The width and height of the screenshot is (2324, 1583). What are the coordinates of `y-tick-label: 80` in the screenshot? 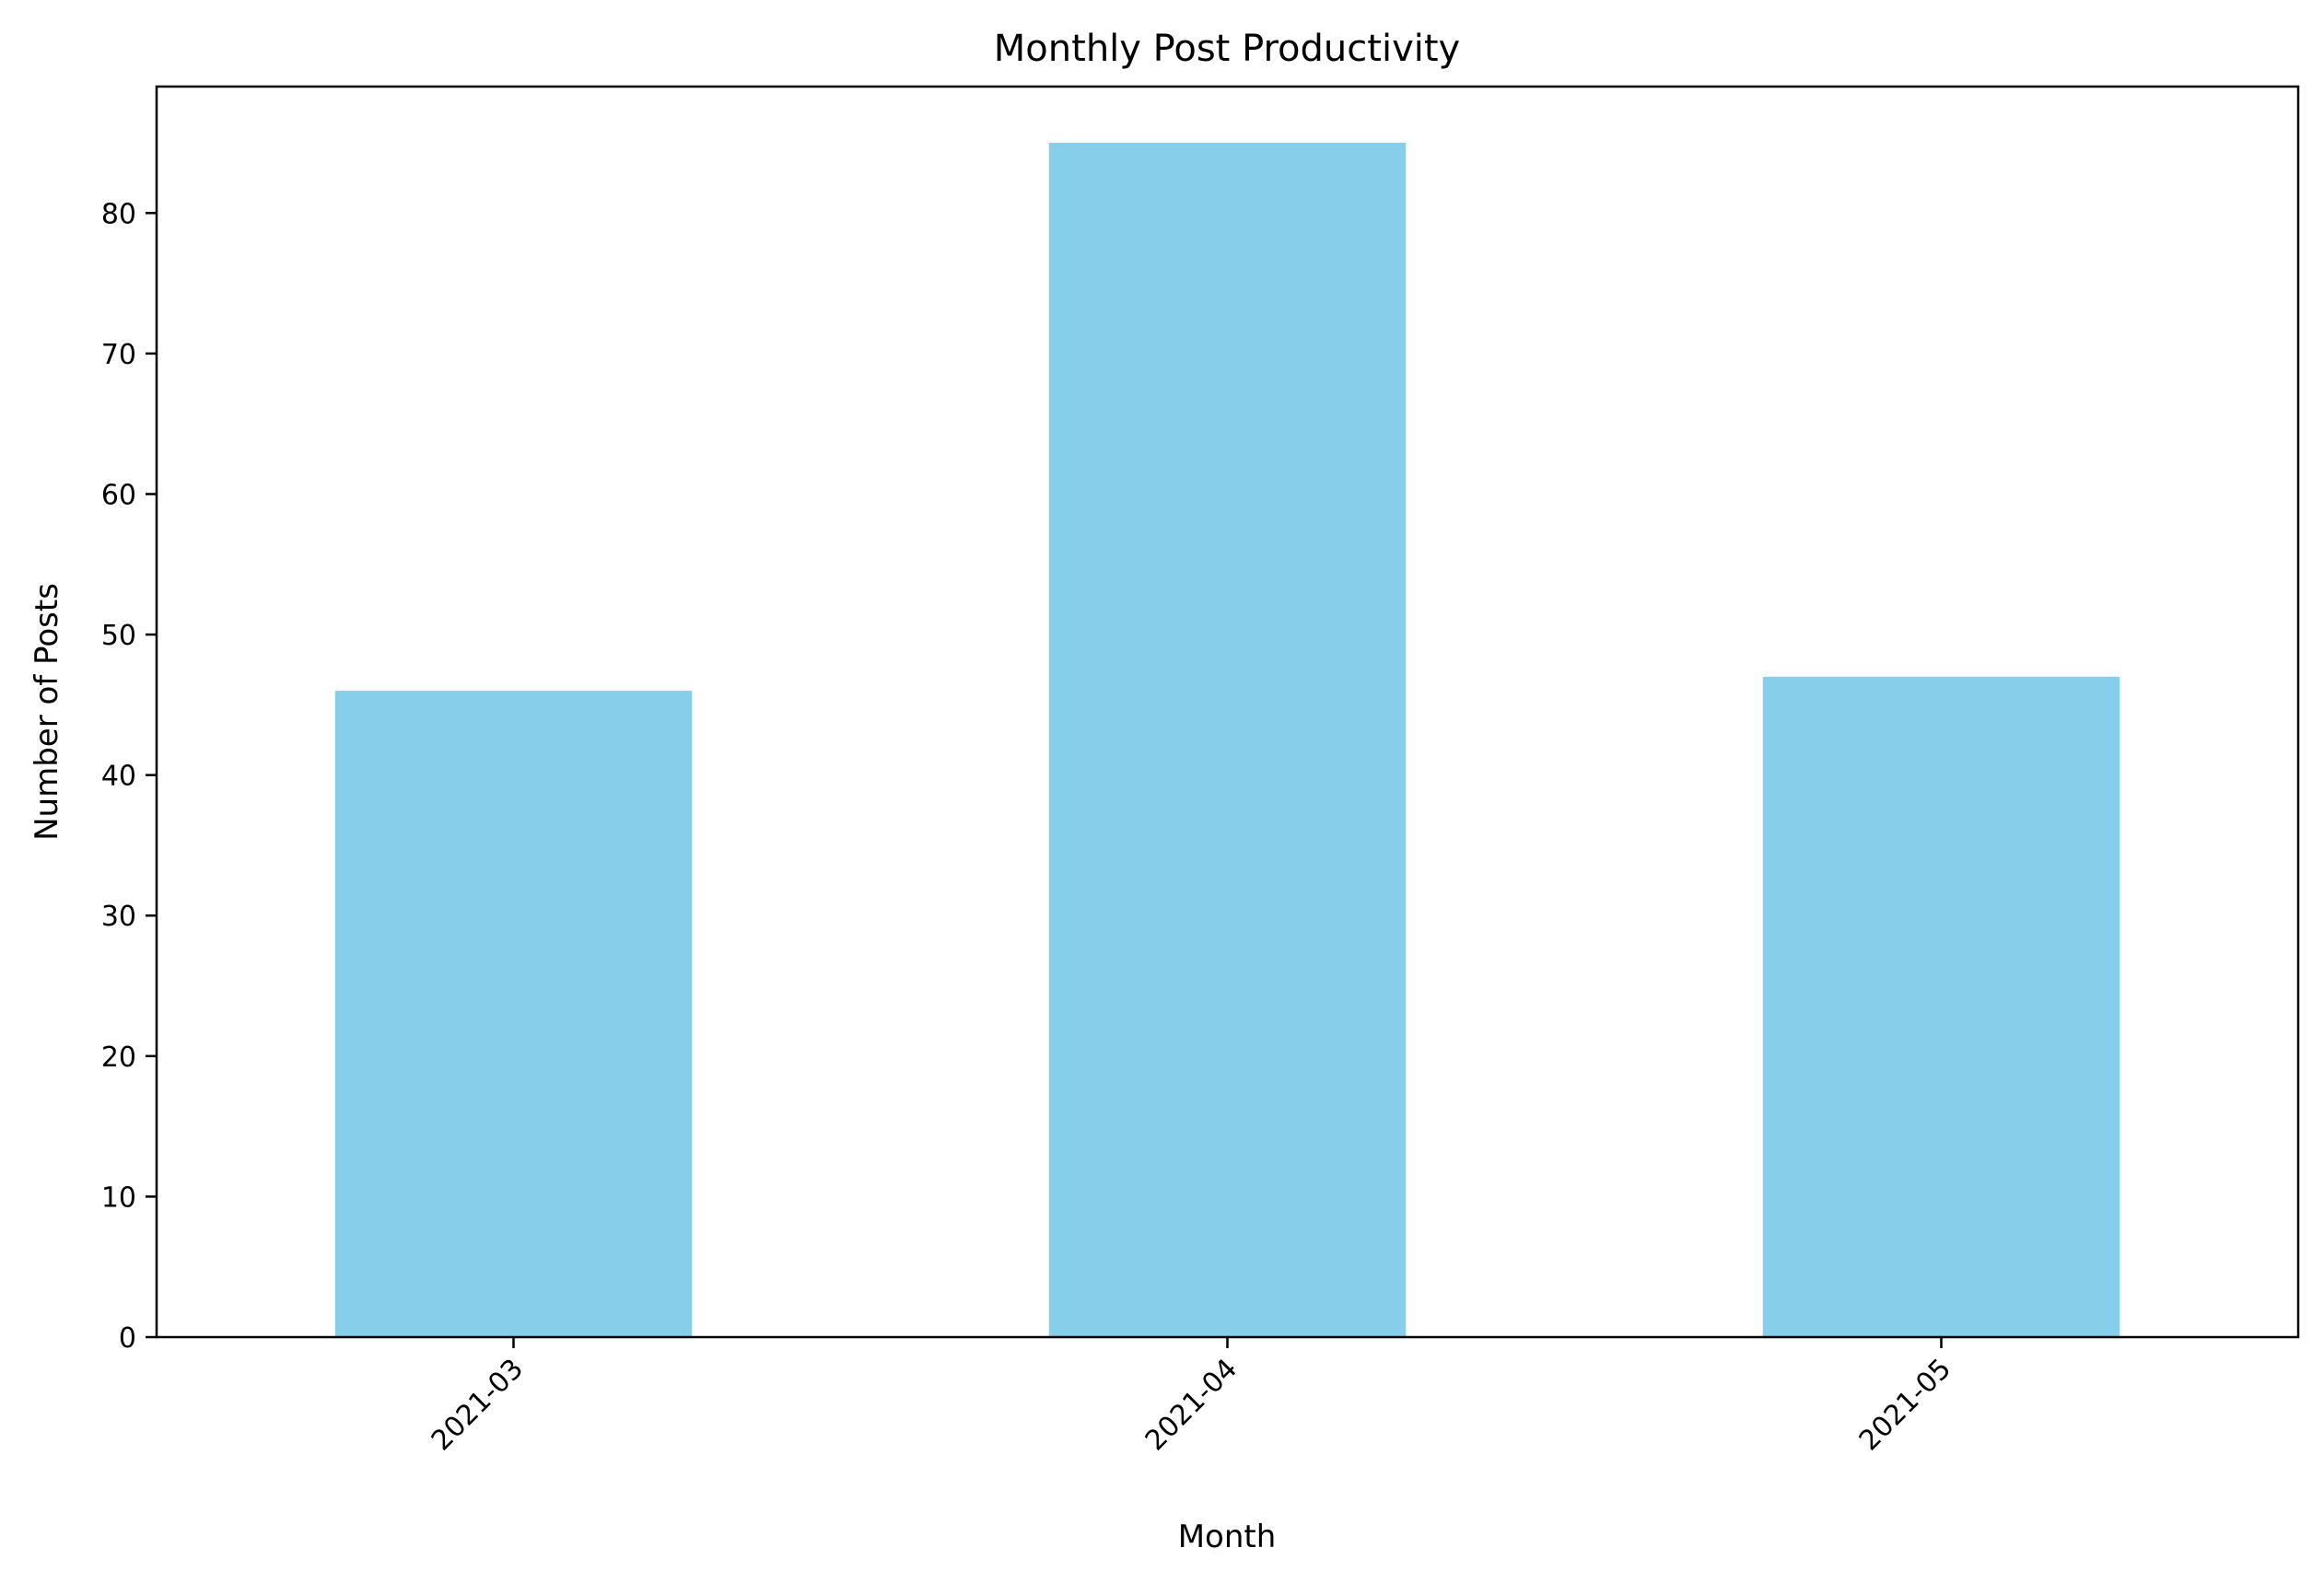 It's located at (118, 214).